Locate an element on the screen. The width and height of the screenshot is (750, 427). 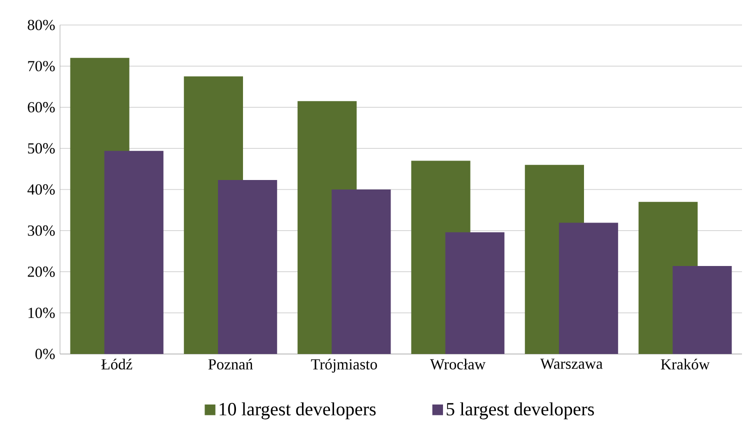
y-tick-label: 10% is located at coordinates (41, 313).